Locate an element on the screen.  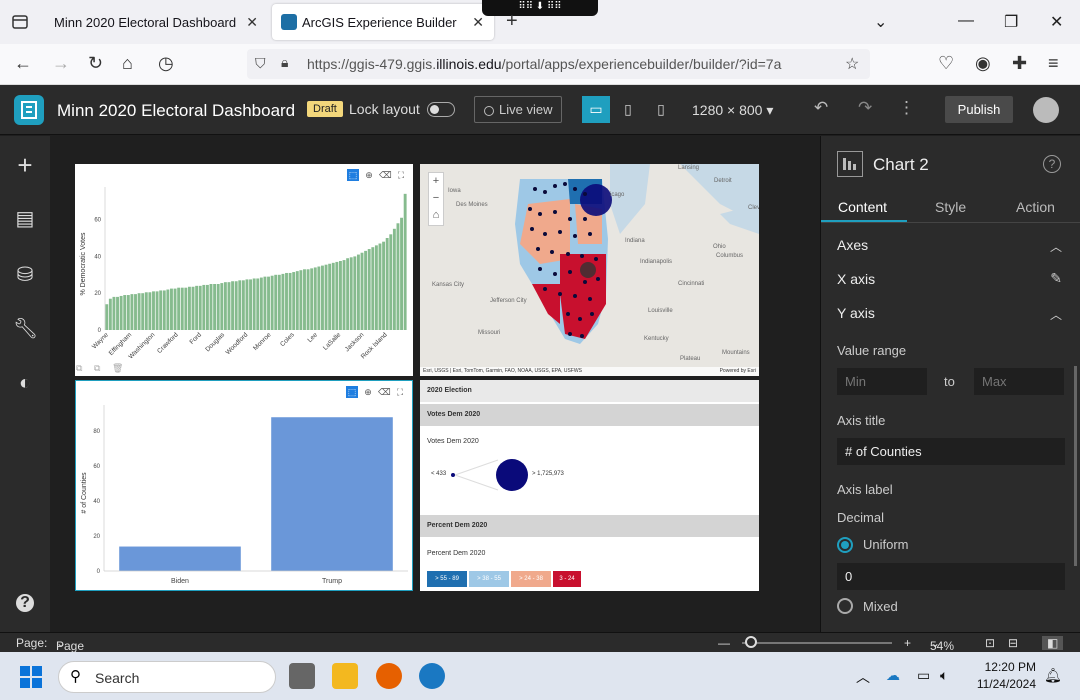
resolution-select: 1280 × 800 ▾ is located at coordinates (733, 110).